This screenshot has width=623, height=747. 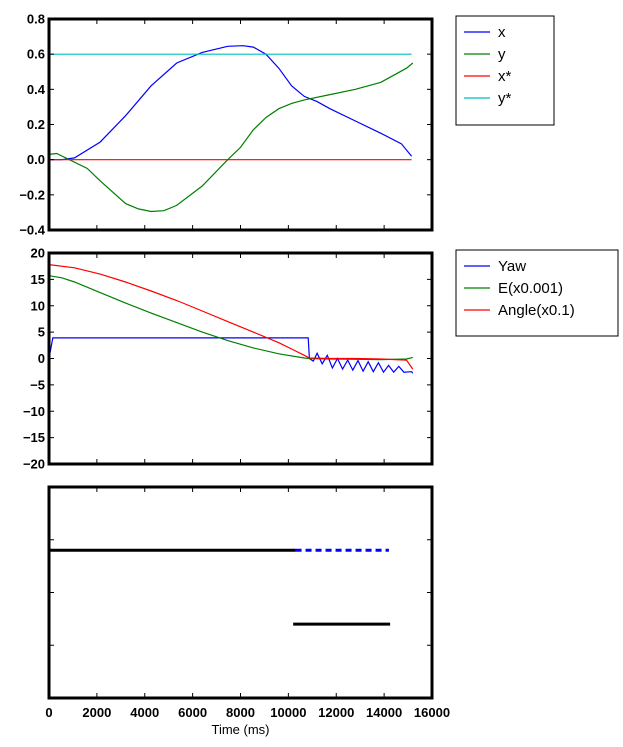 I want to click on position-legend-box, so click(x=505, y=70).